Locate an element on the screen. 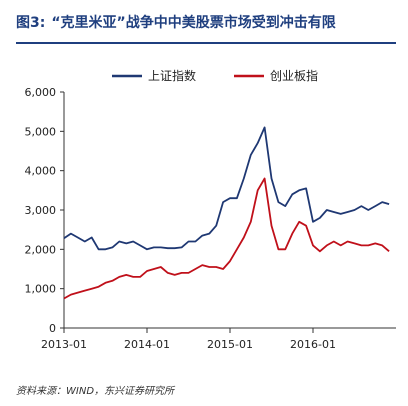  figure-title: 图3: “克里米亚”战争中中美股票市场受到冲击有限 is located at coordinates (176, 22).